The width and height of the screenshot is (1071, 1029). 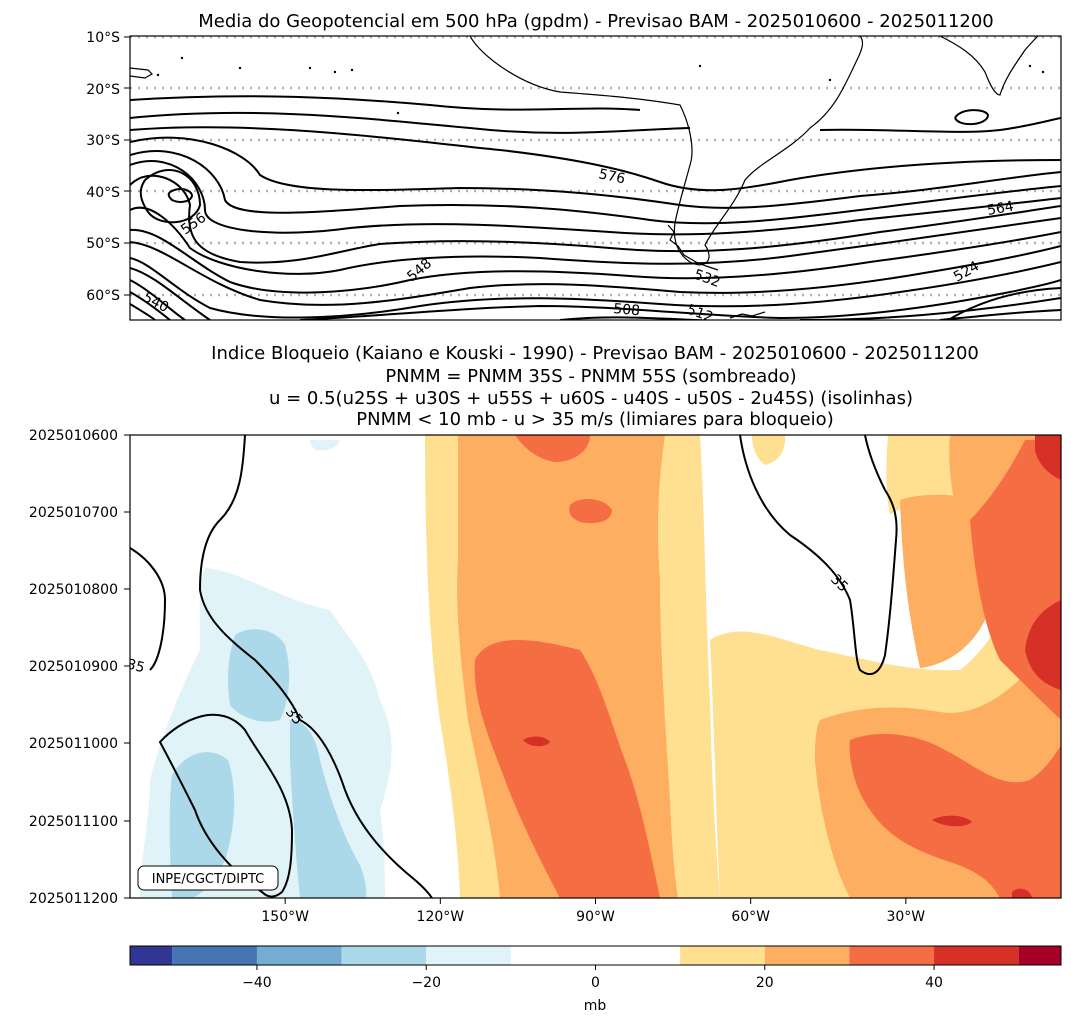 What do you see at coordinates (103, 38) in the screenshot?
I see `map-ytick-label: 10°S` at bounding box center [103, 38].